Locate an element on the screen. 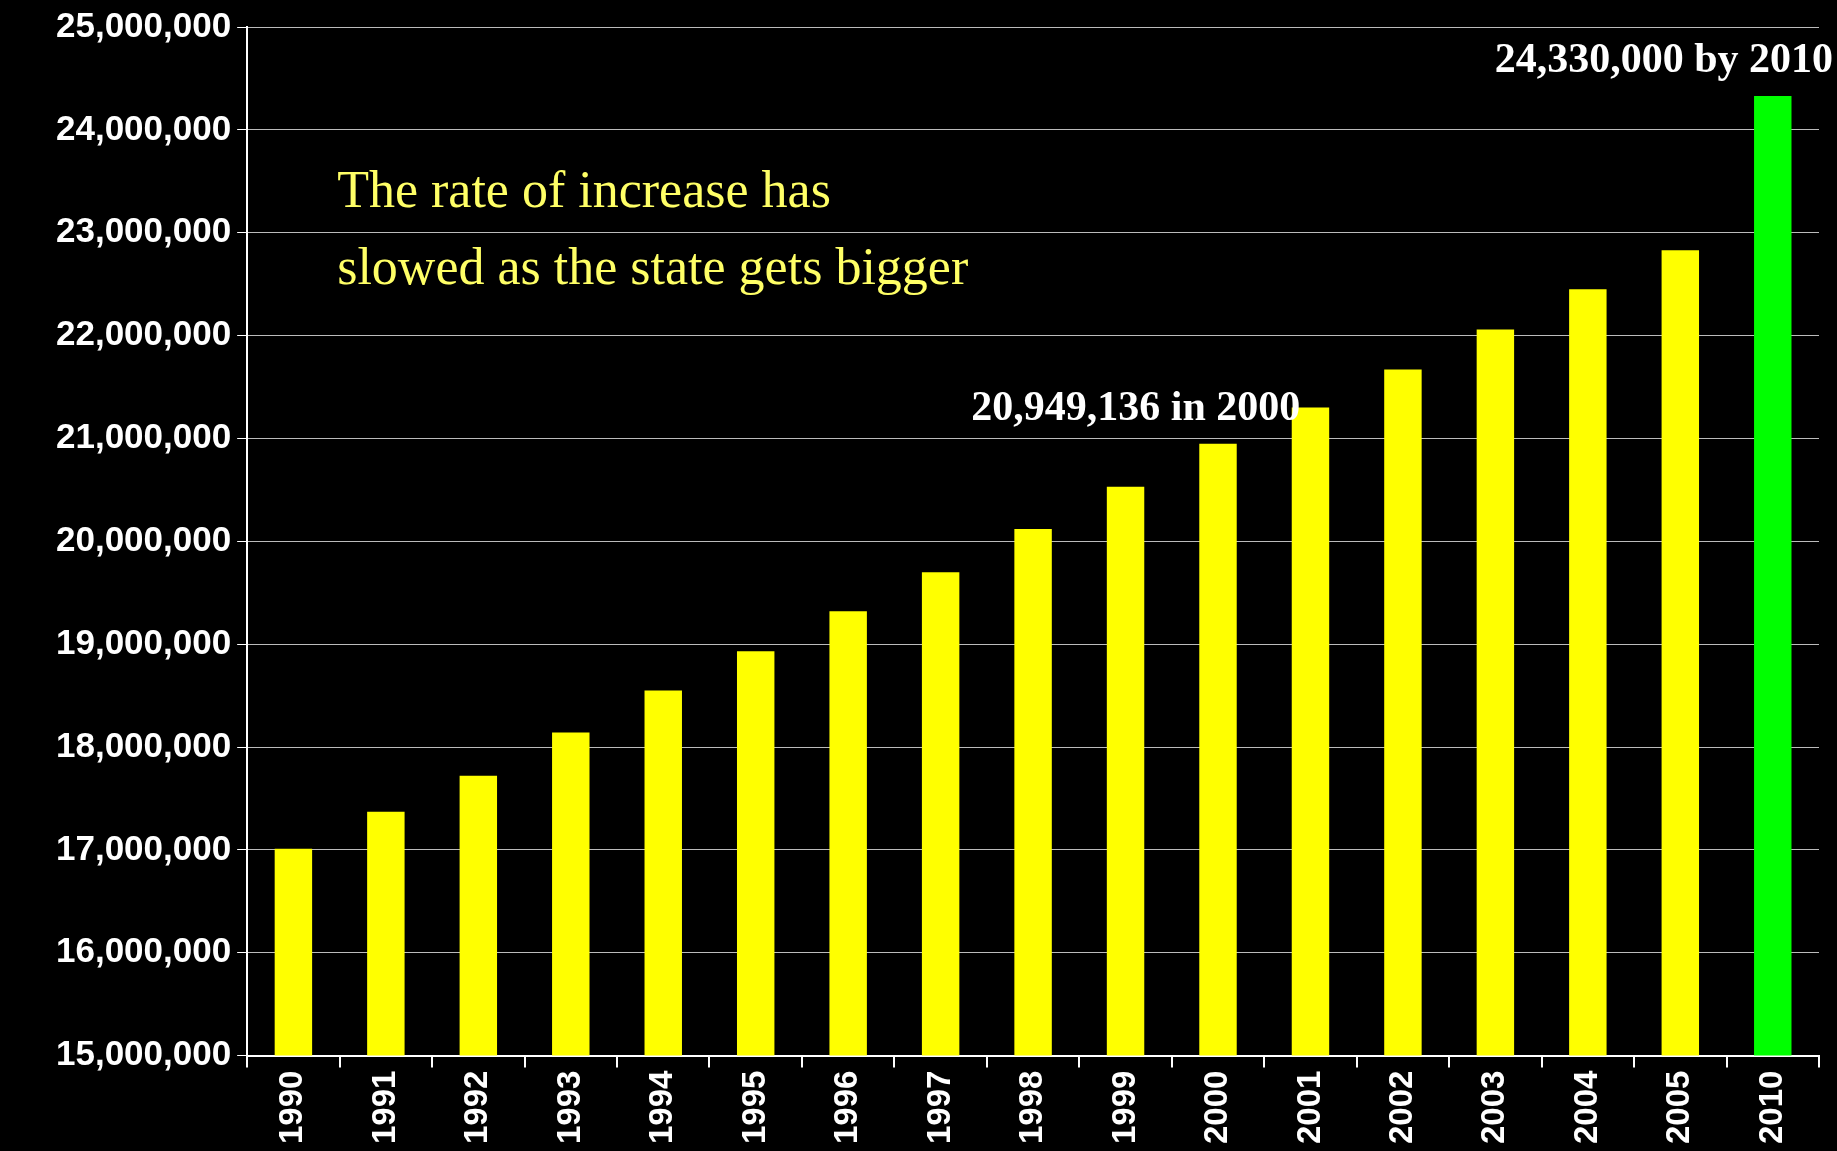 The image size is (1837, 1151). y-tick-label: 20,000,000 is located at coordinates (144, 538).